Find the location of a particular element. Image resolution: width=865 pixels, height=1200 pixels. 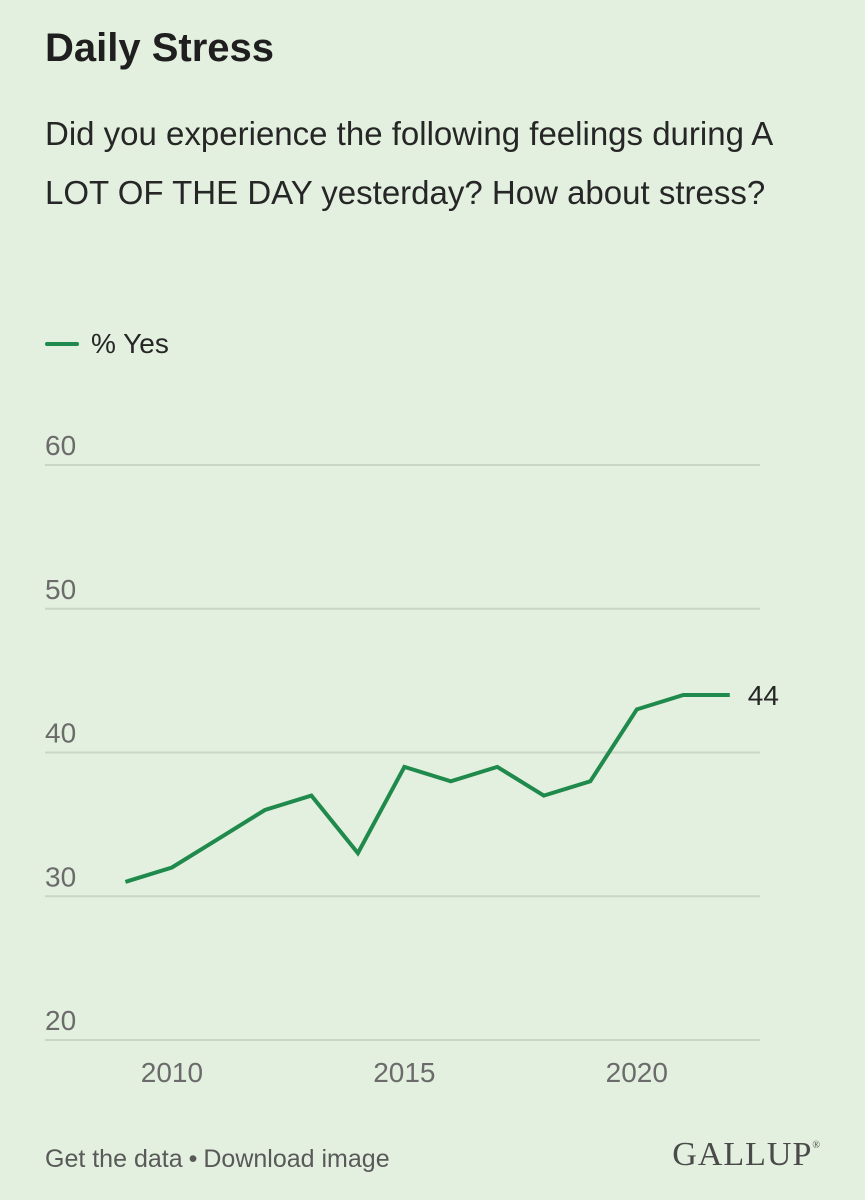

legend: % Yes is located at coordinates (107, 344).